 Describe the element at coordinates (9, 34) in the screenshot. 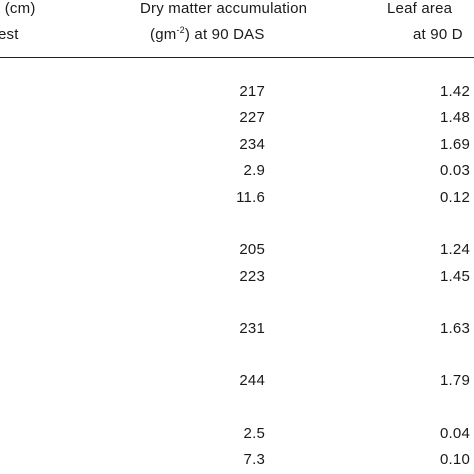

I see `col1-header-line2: est` at that location.